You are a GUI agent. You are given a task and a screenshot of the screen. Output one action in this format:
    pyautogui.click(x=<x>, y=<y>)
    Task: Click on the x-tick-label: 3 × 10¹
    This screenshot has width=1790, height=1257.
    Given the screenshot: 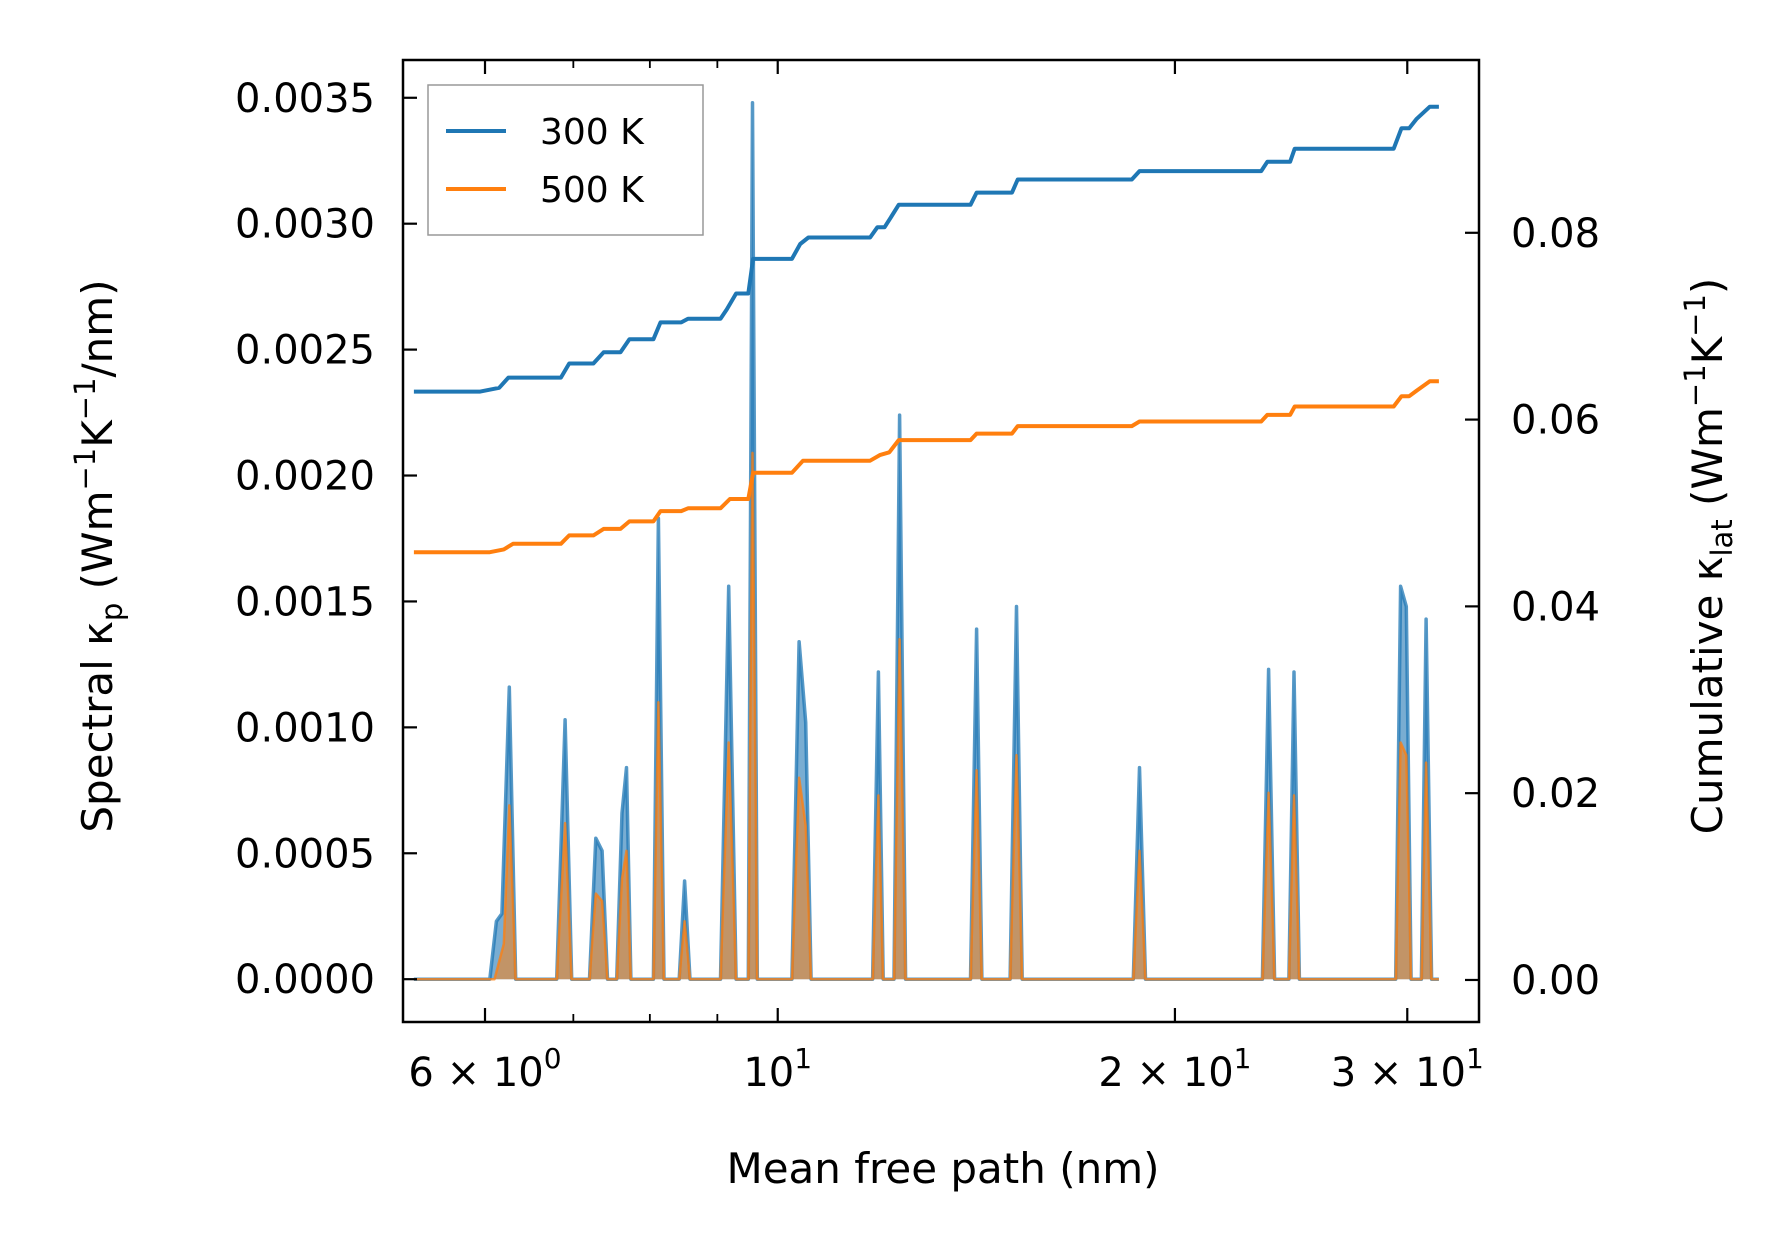 What is the action you would take?
    pyautogui.click(x=1407, y=1069)
    